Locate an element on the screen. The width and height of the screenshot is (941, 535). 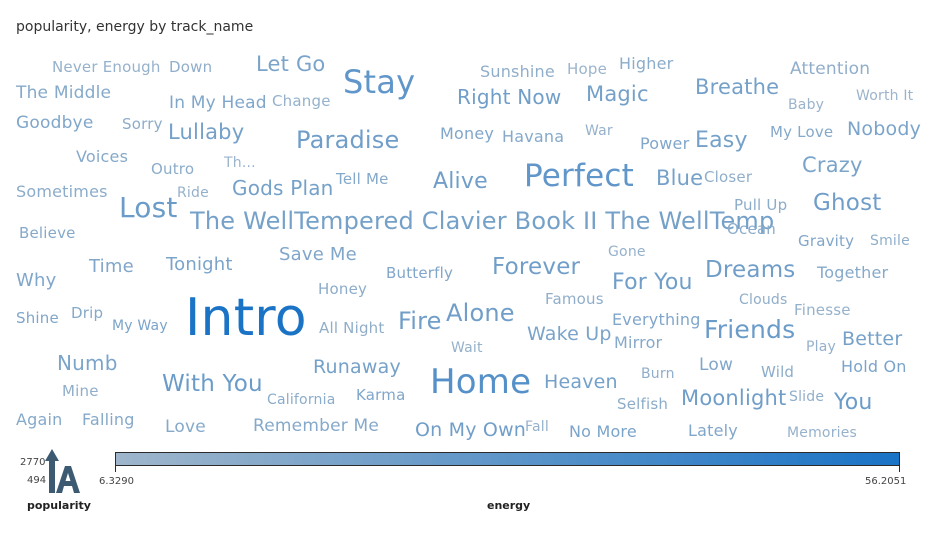
word-no-more: No More is located at coordinates (603, 431).